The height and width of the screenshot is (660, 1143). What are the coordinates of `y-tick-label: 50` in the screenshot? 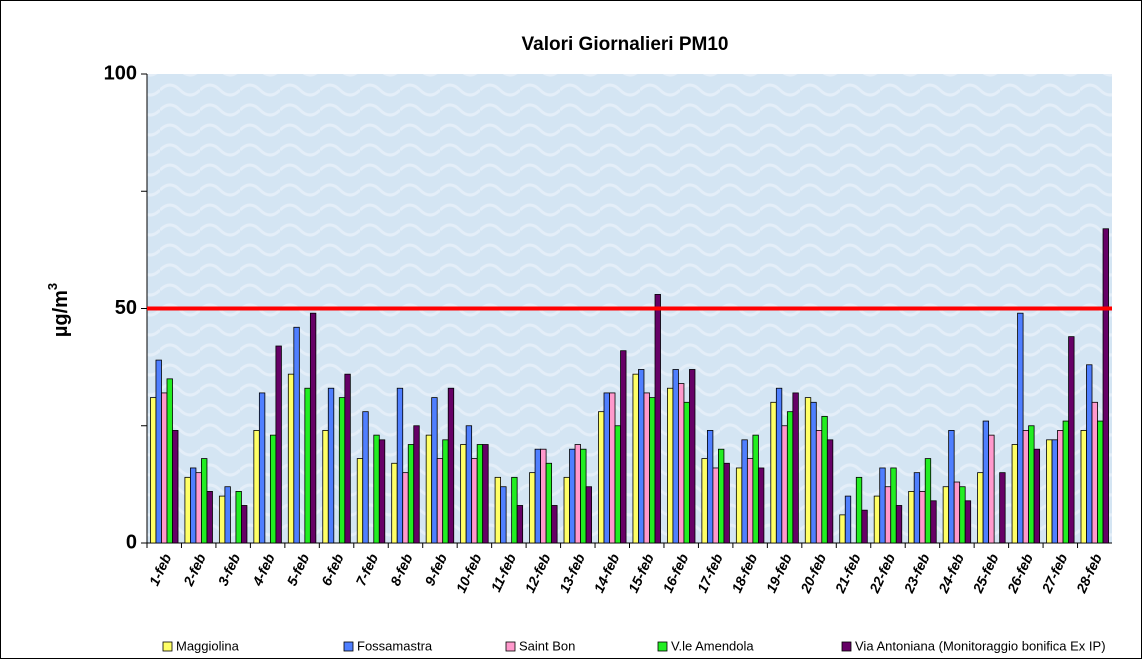 It's located at (126, 308).